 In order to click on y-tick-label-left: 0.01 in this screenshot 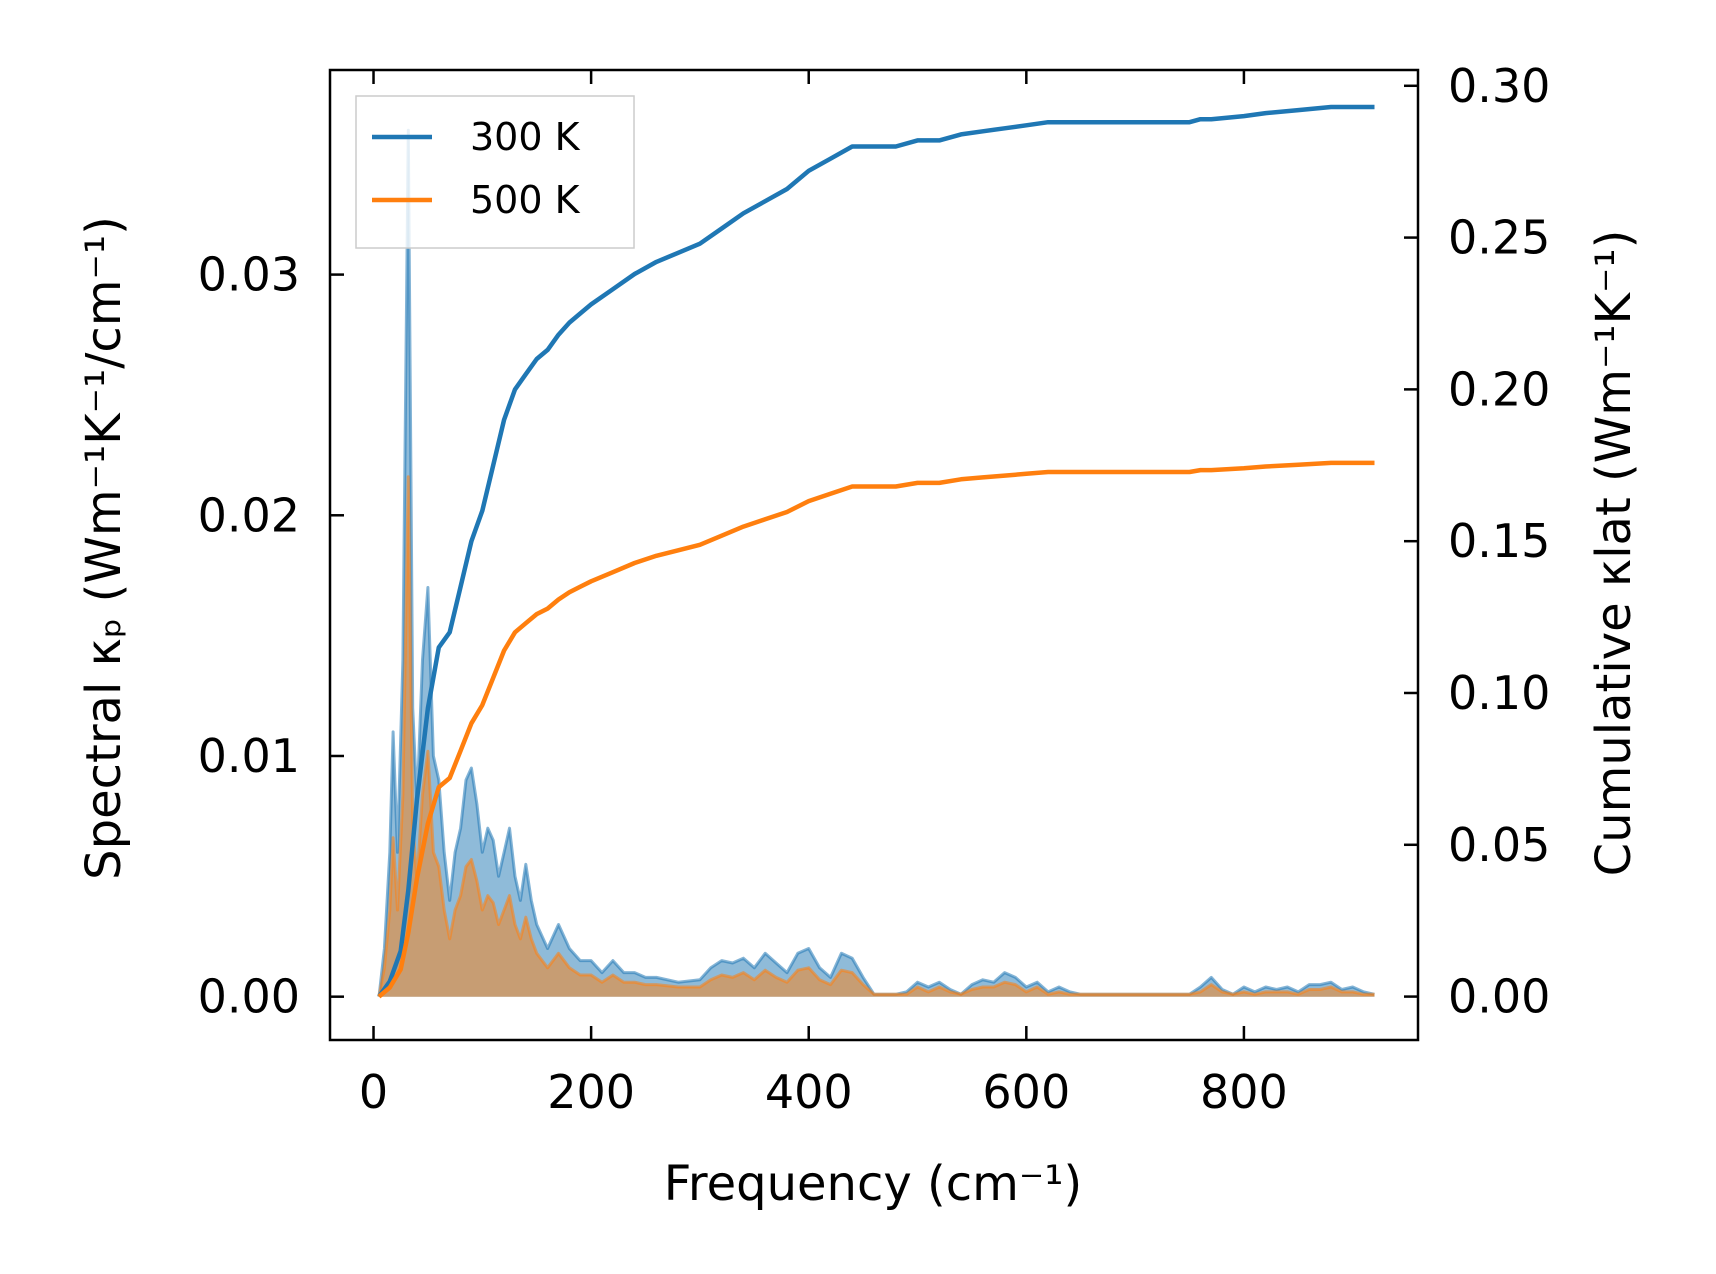, I will do `click(249, 756)`.